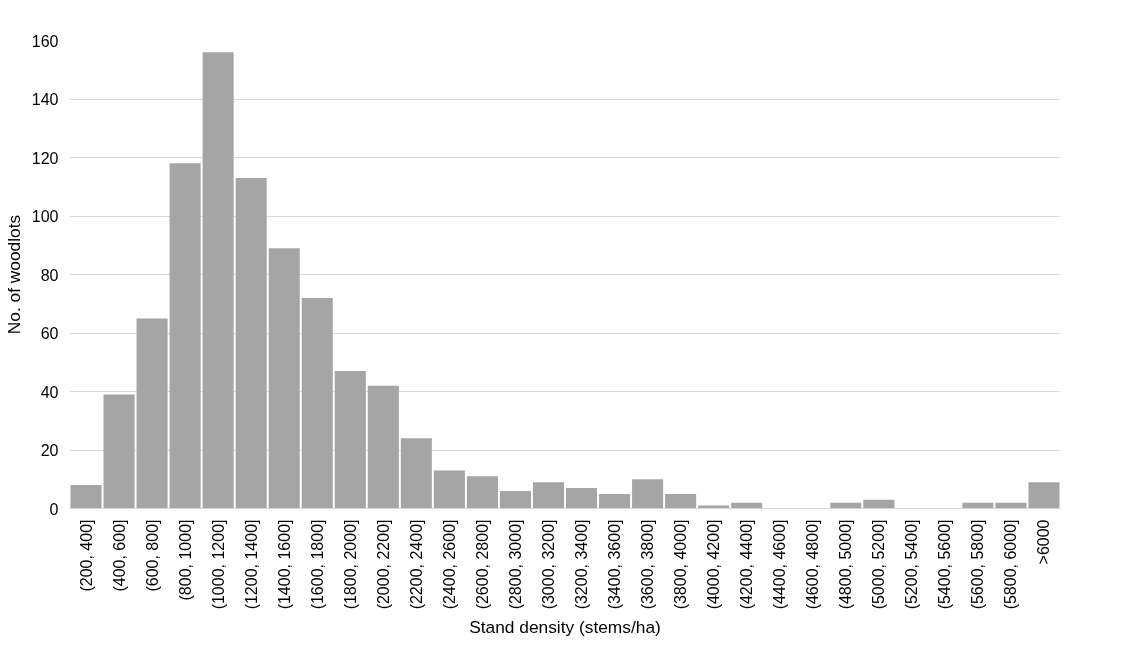 This screenshot has height=662, width=1129. Describe the element at coordinates (714, 564) in the screenshot. I see `x-tick-label: (4000, 4200]` at that location.